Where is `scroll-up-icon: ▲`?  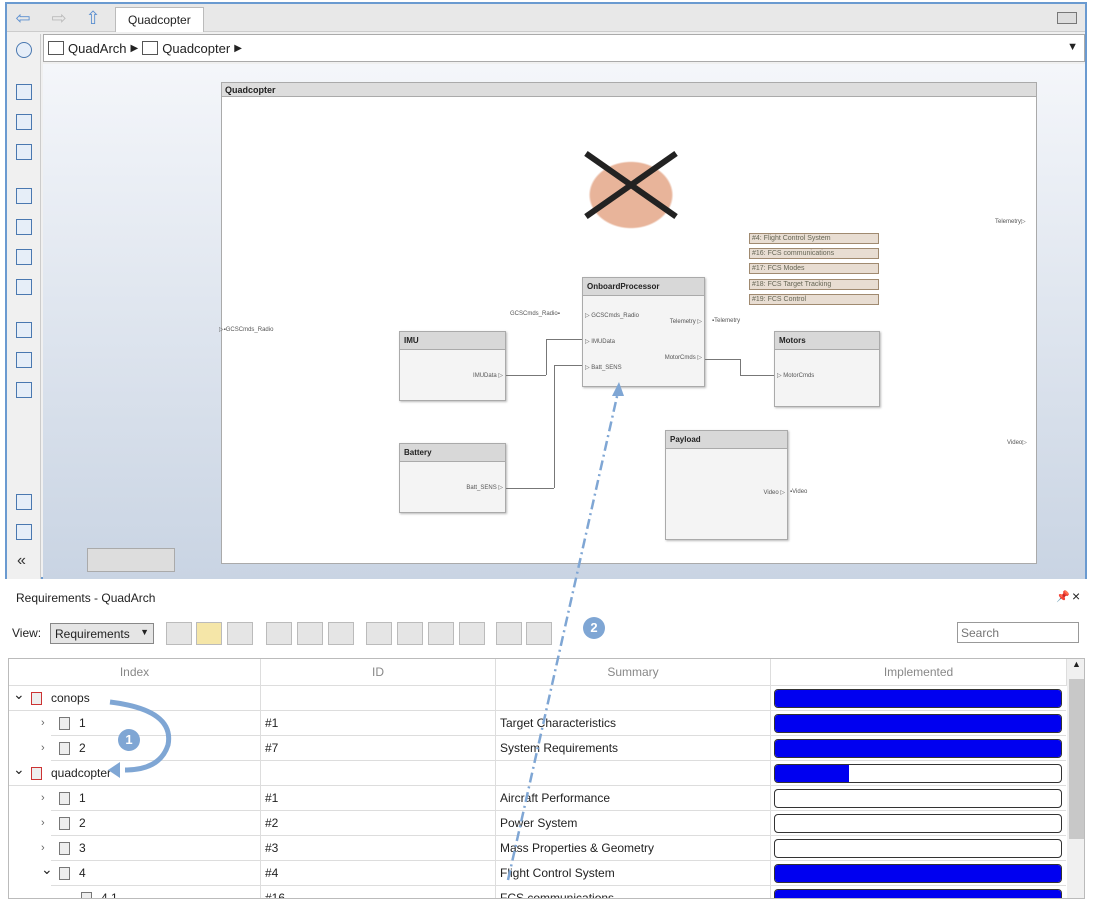 scroll-up-icon: ▲ is located at coordinates (1076, 664).